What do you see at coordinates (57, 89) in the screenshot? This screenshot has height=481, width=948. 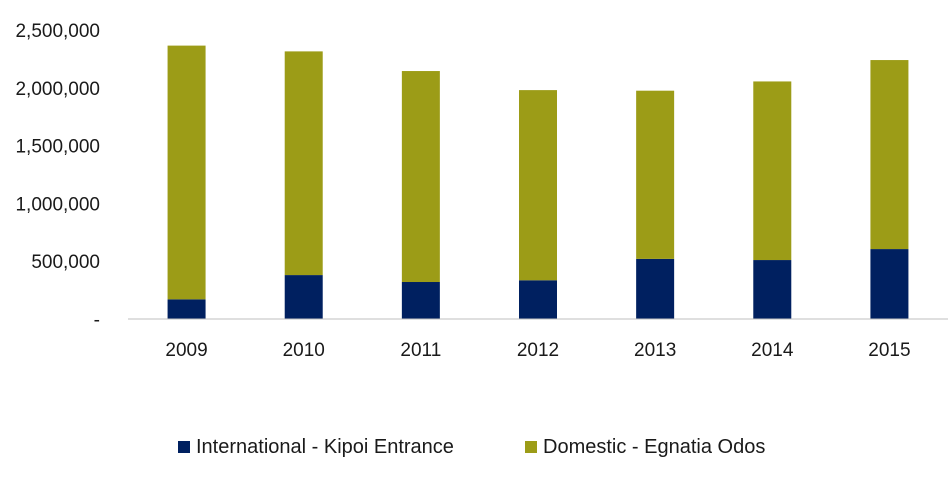 I see `y-tick-label: 2,000,000` at bounding box center [57, 89].